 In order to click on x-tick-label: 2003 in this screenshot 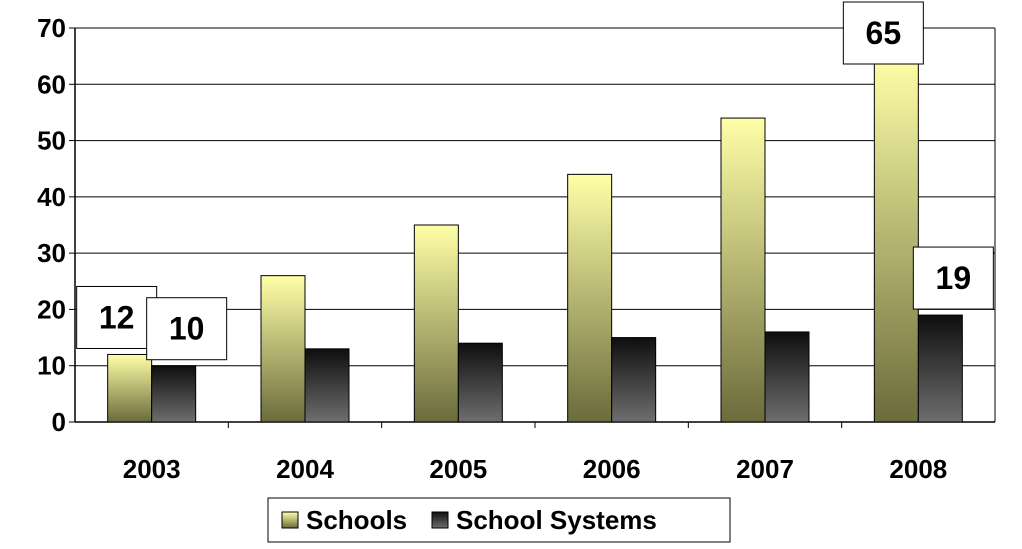, I will do `click(152, 469)`.